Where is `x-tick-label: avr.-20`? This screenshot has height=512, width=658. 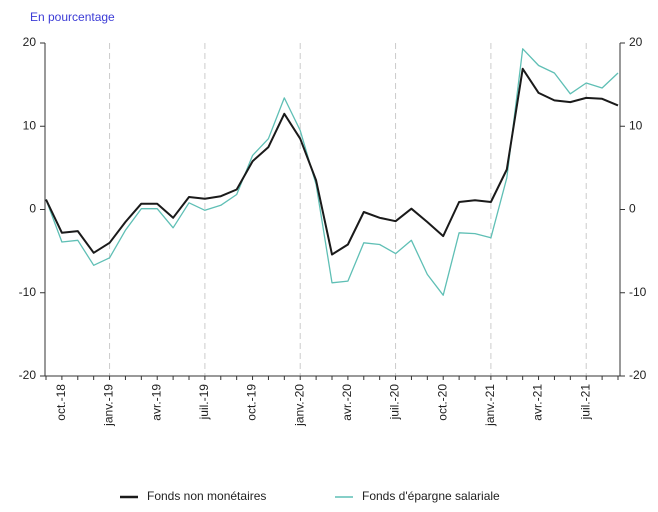
x-tick-label: avr.-20 is located at coordinates (347, 402).